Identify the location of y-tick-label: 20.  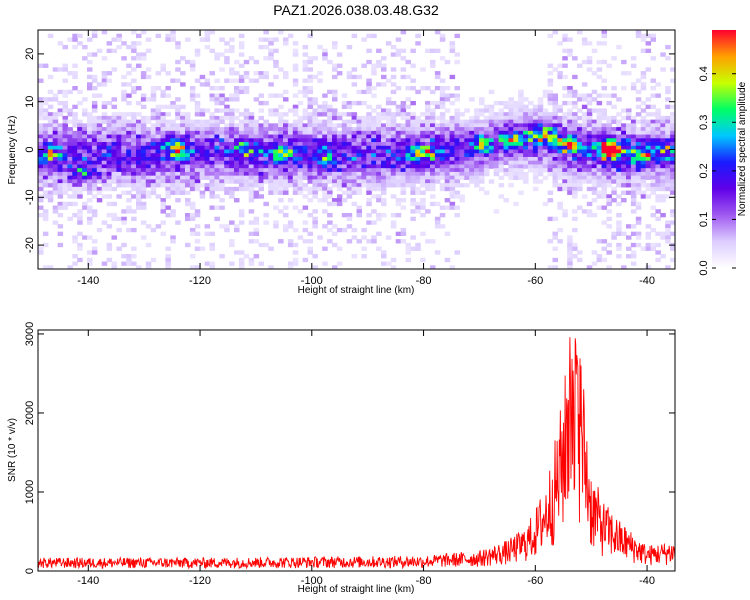
(30, 54).